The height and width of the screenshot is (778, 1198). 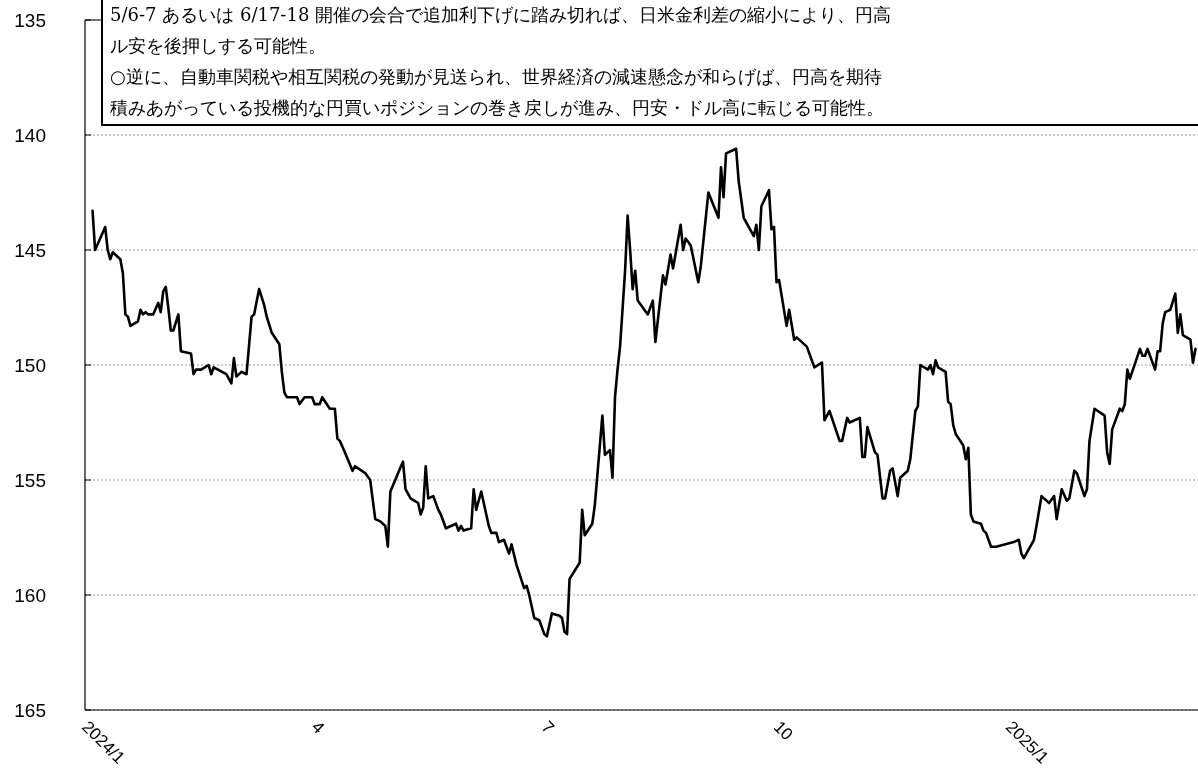 What do you see at coordinates (30, 20) in the screenshot?
I see `y-tick-label: 135` at bounding box center [30, 20].